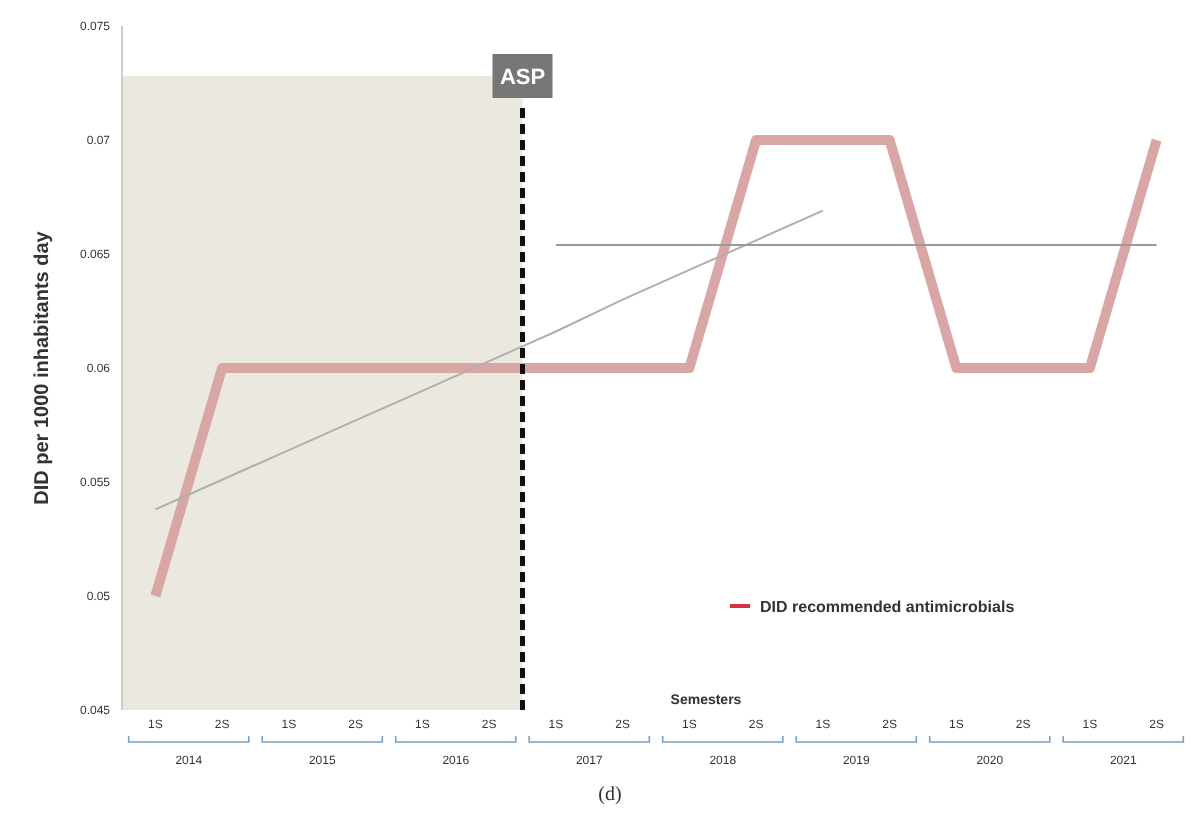 The height and width of the screenshot is (816, 1192). Describe the element at coordinates (43, 367) in the screenshot. I see `y-axis-title: DID per 1000 inhabitants day` at that location.